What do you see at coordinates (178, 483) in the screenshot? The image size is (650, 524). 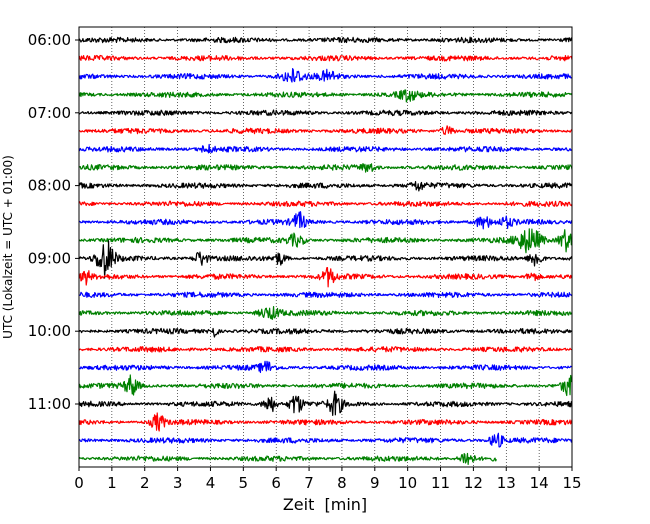 I see `x-tick-label: 3` at bounding box center [178, 483].